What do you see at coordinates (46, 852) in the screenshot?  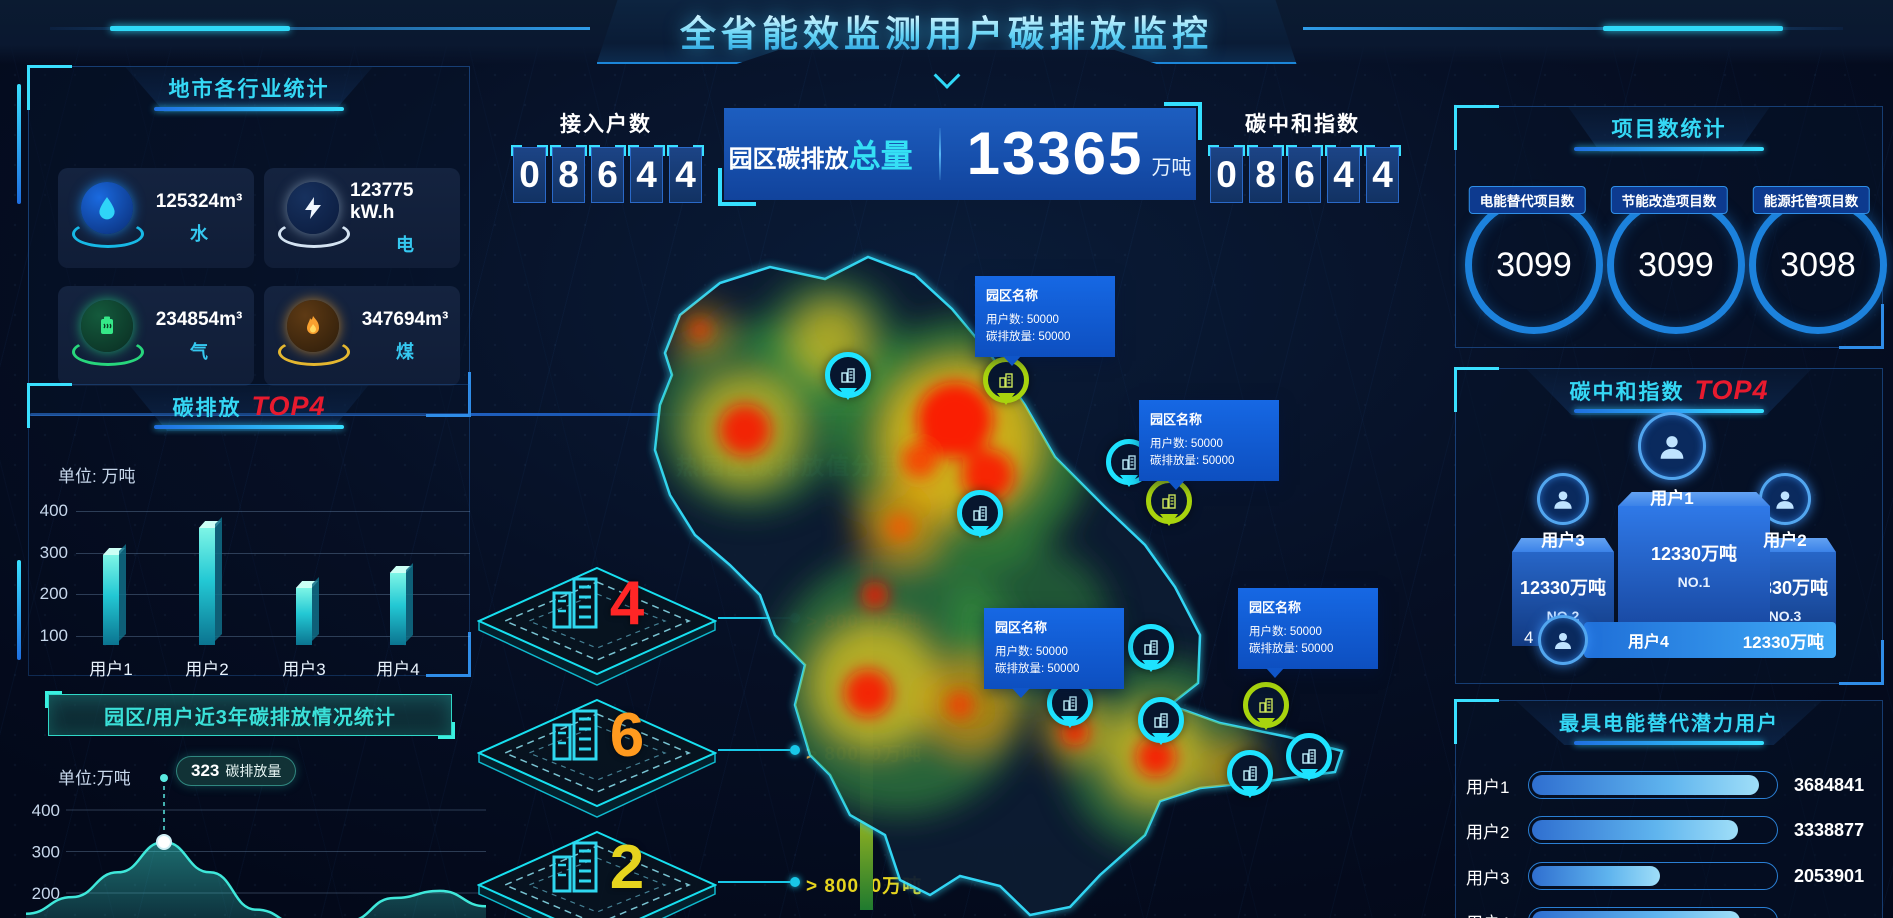 I see `svg-text: 300` at bounding box center [46, 852].